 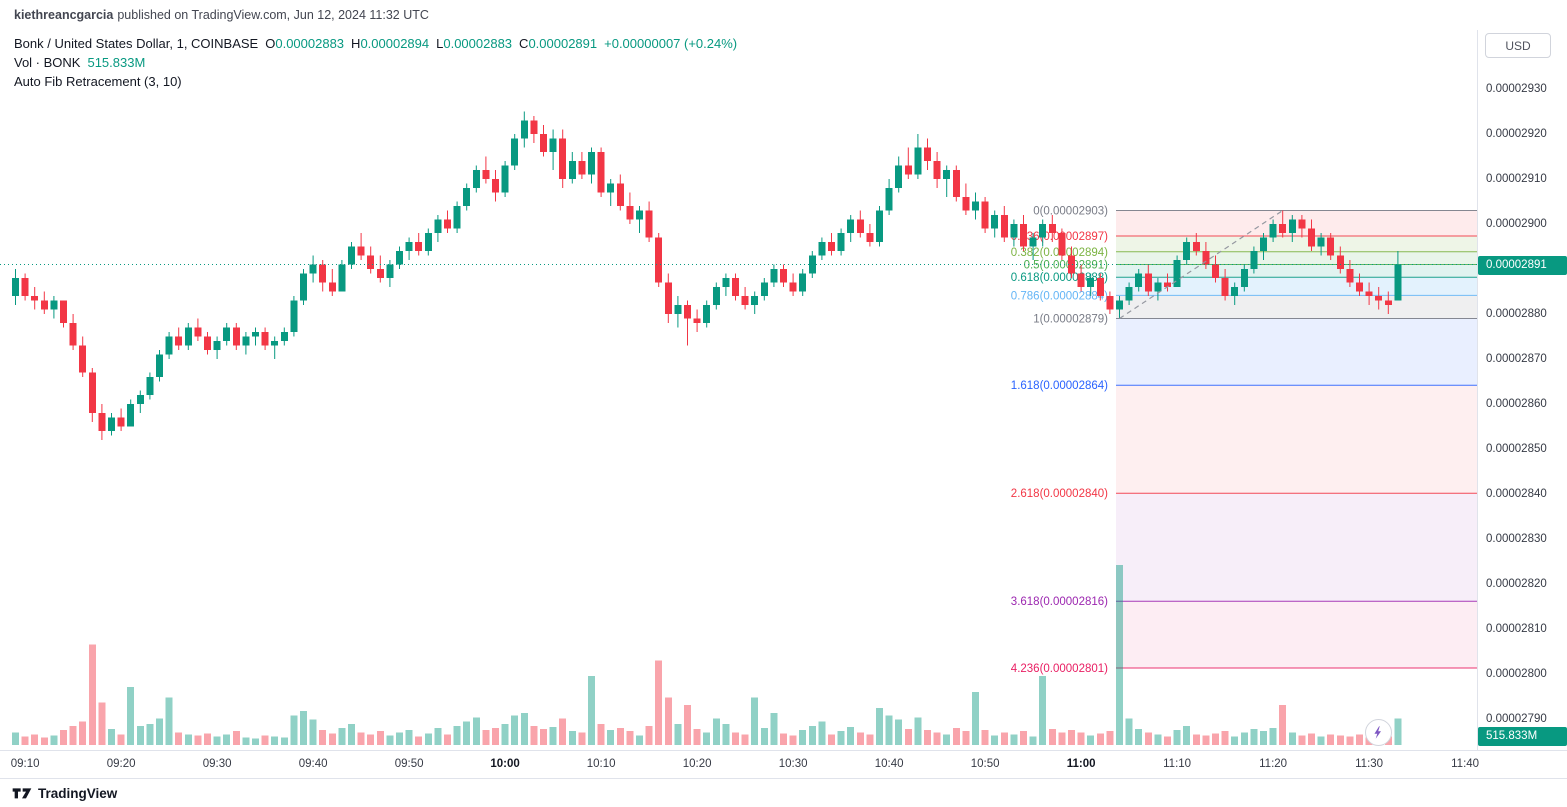 What do you see at coordinates (1465, 764) in the screenshot?
I see `time-label: 11:40` at bounding box center [1465, 764].